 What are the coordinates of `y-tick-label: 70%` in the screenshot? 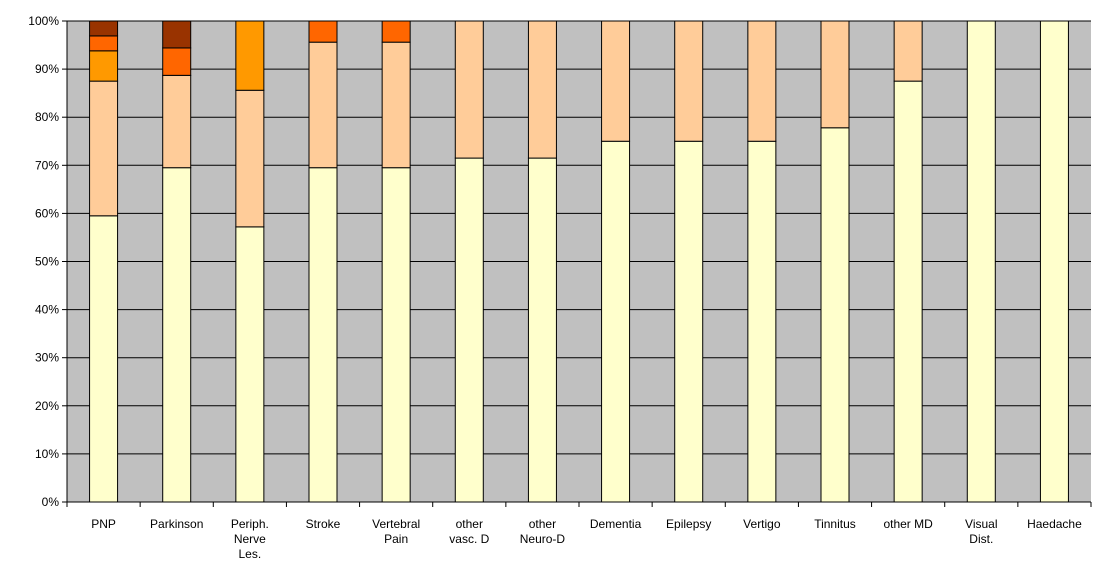 It's located at (47, 165).